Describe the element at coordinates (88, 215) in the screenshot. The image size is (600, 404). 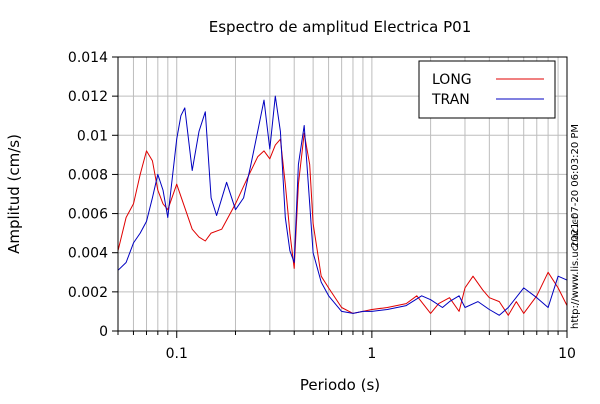
I see `y-tick-label: 0.006` at that location.